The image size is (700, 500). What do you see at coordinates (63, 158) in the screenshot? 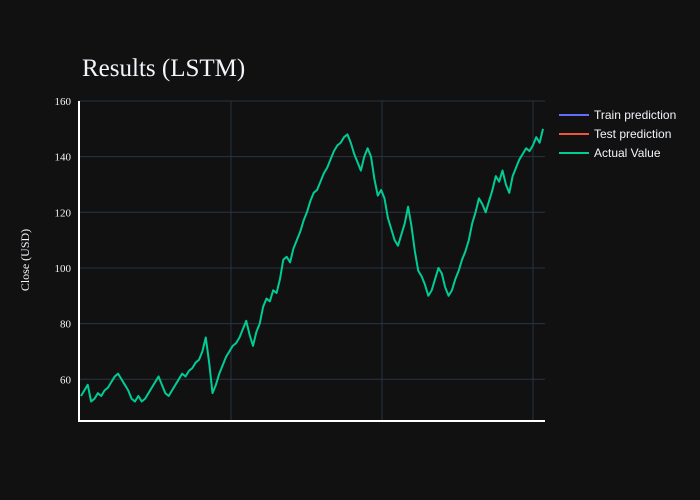
I see `y-tick-label: 140` at bounding box center [63, 158].